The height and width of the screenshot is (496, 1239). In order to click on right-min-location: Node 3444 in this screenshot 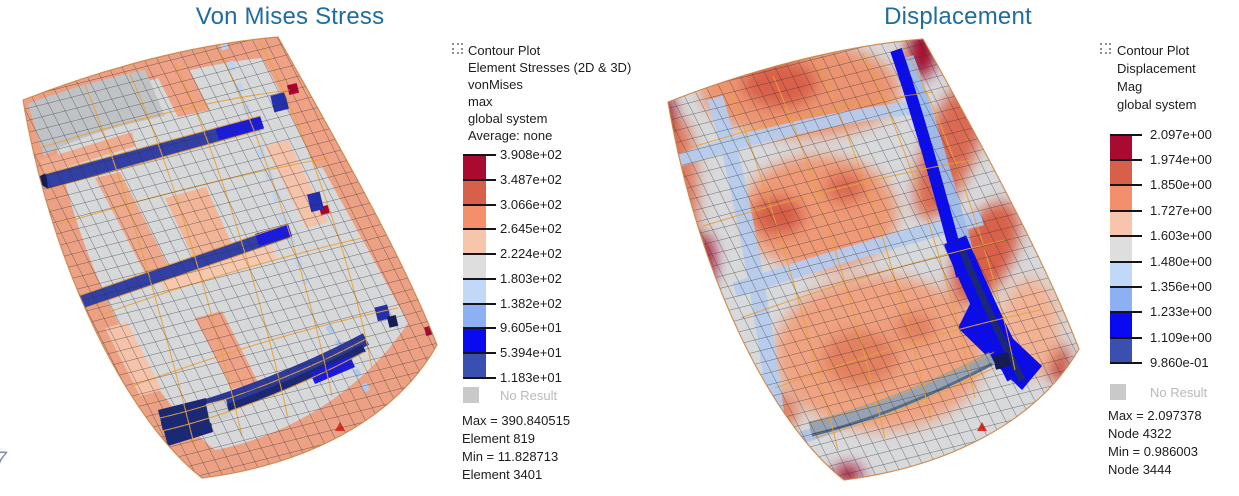, I will do `click(1140, 469)`.